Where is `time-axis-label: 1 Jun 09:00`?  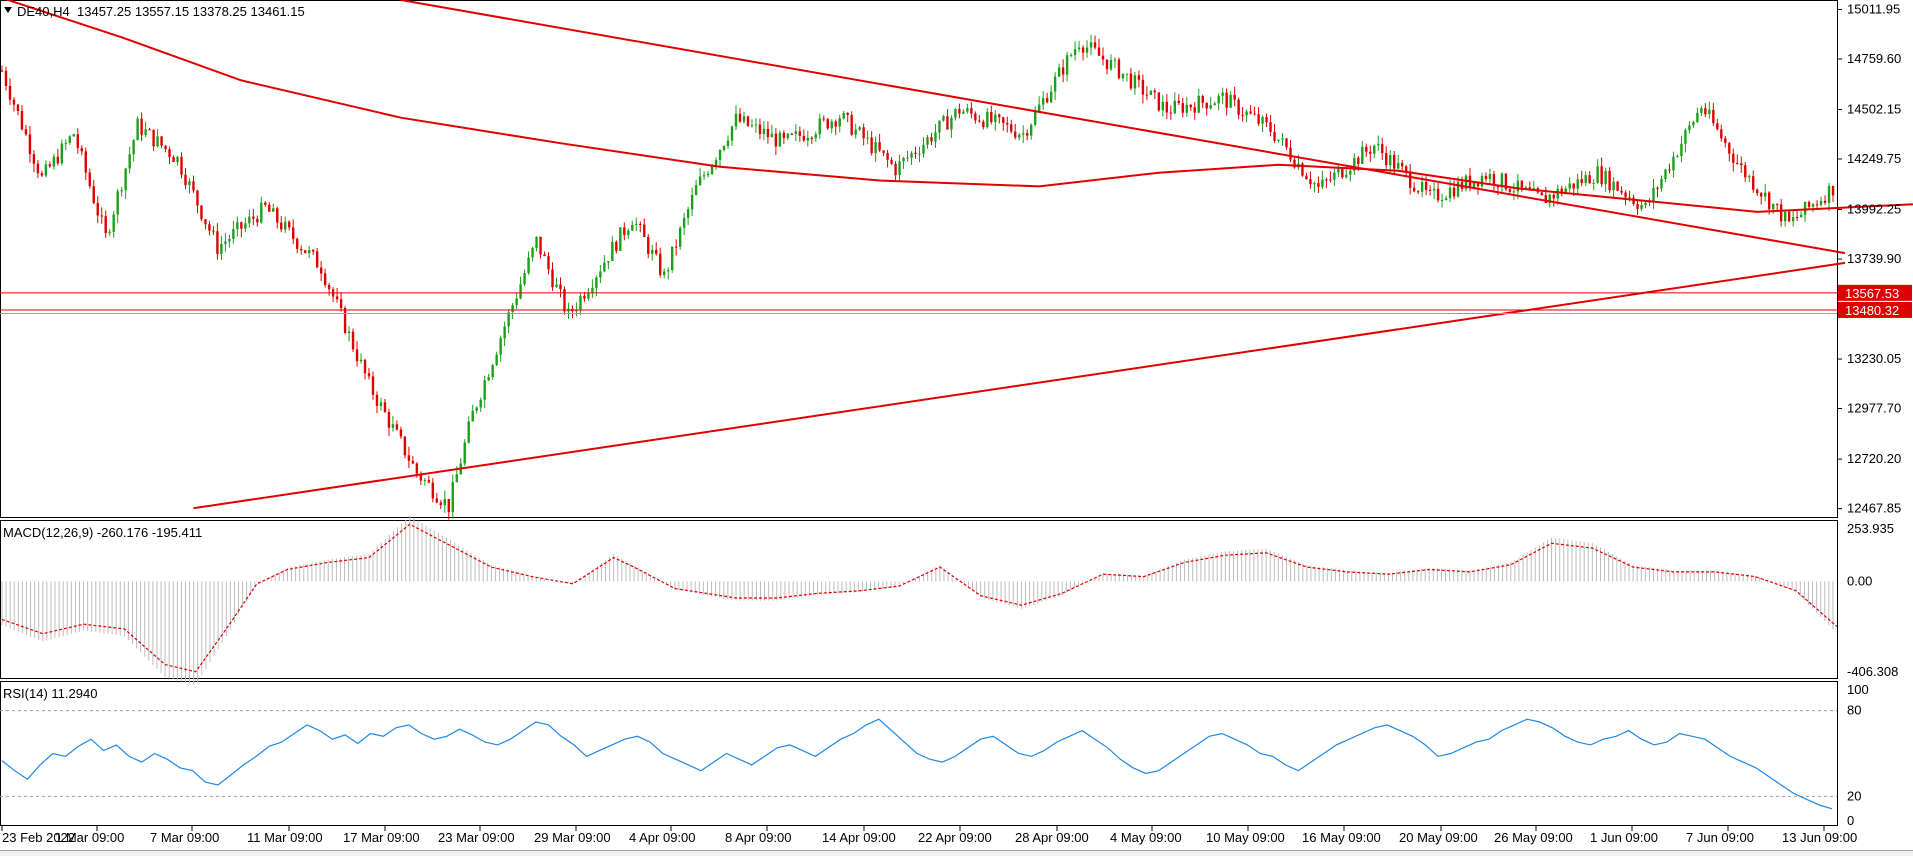
time-axis-label: 1 Jun 09:00 is located at coordinates (1624, 837).